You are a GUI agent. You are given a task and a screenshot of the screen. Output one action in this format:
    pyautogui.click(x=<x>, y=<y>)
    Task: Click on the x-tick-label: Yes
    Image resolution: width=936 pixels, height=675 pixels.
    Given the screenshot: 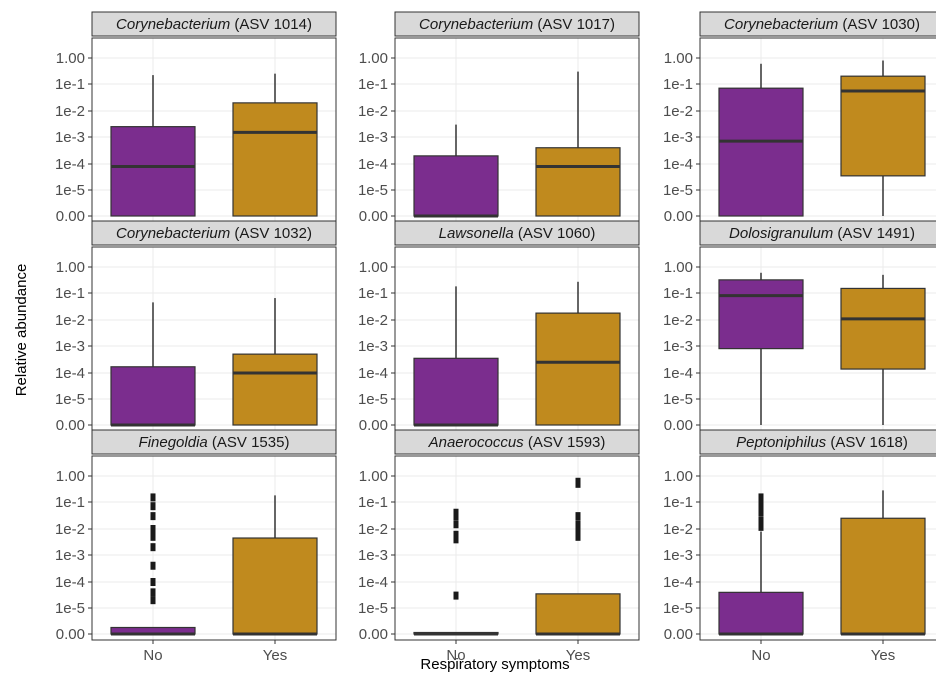 What is the action you would take?
    pyautogui.click(x=578, y=655)
    